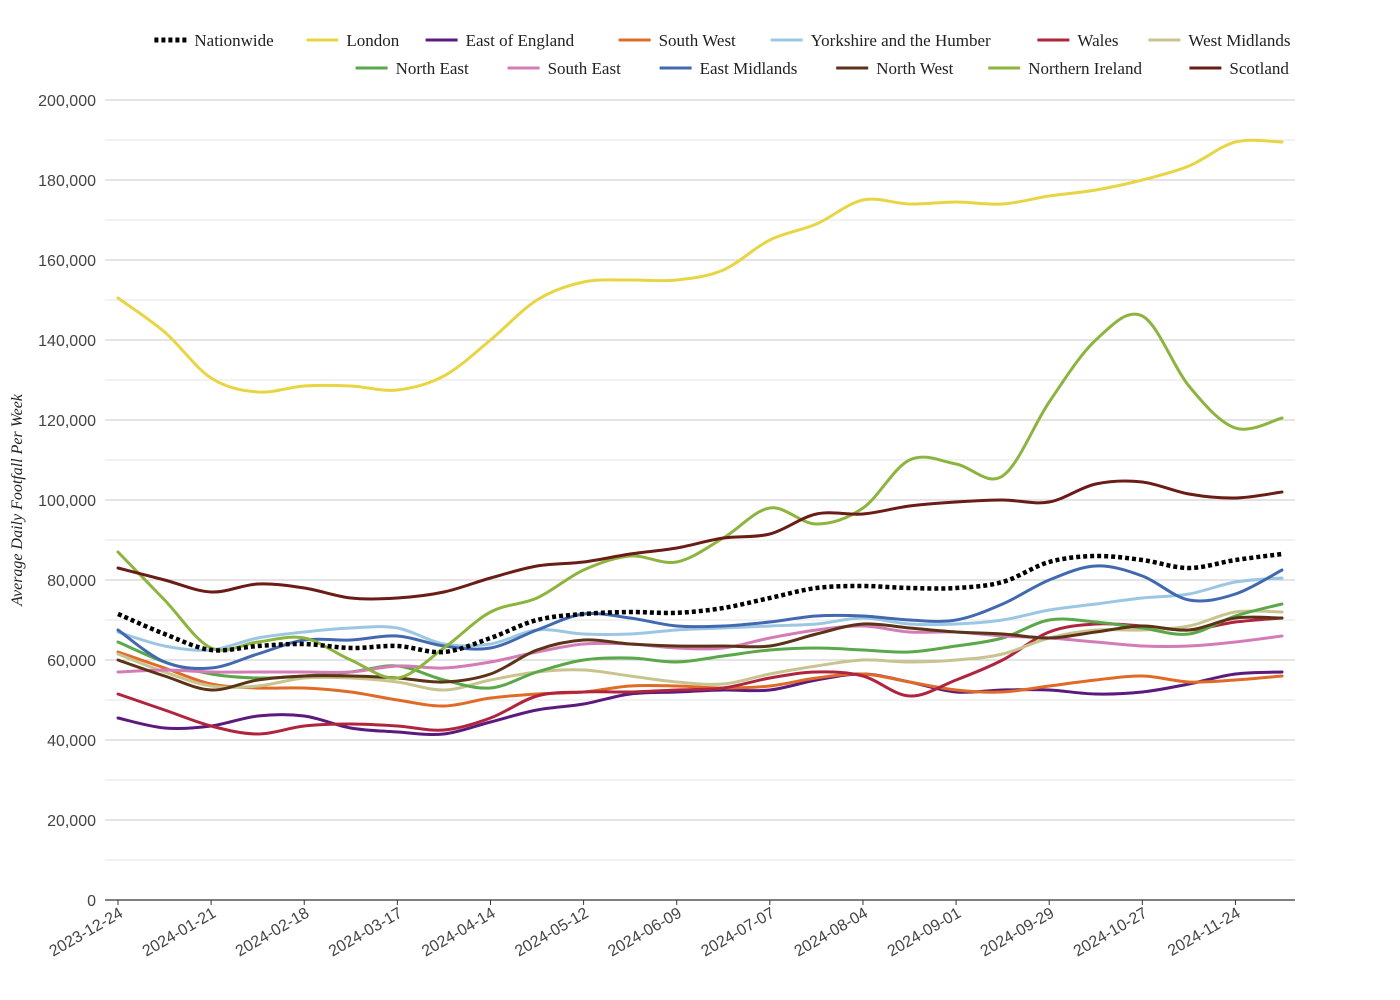 The height and width of the screenshot is (1000, 1400). Describe the element at coordinates (1239, 40) in the screenshot. I see `legend-label: West Midlands` at that location.